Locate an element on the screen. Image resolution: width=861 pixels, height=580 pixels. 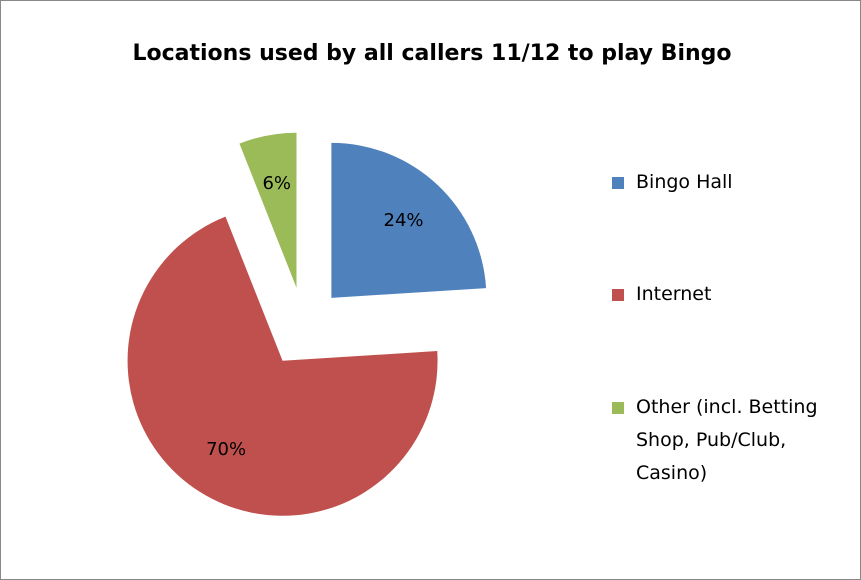
legend-entry: Internet is located at coordinates (729, 294).